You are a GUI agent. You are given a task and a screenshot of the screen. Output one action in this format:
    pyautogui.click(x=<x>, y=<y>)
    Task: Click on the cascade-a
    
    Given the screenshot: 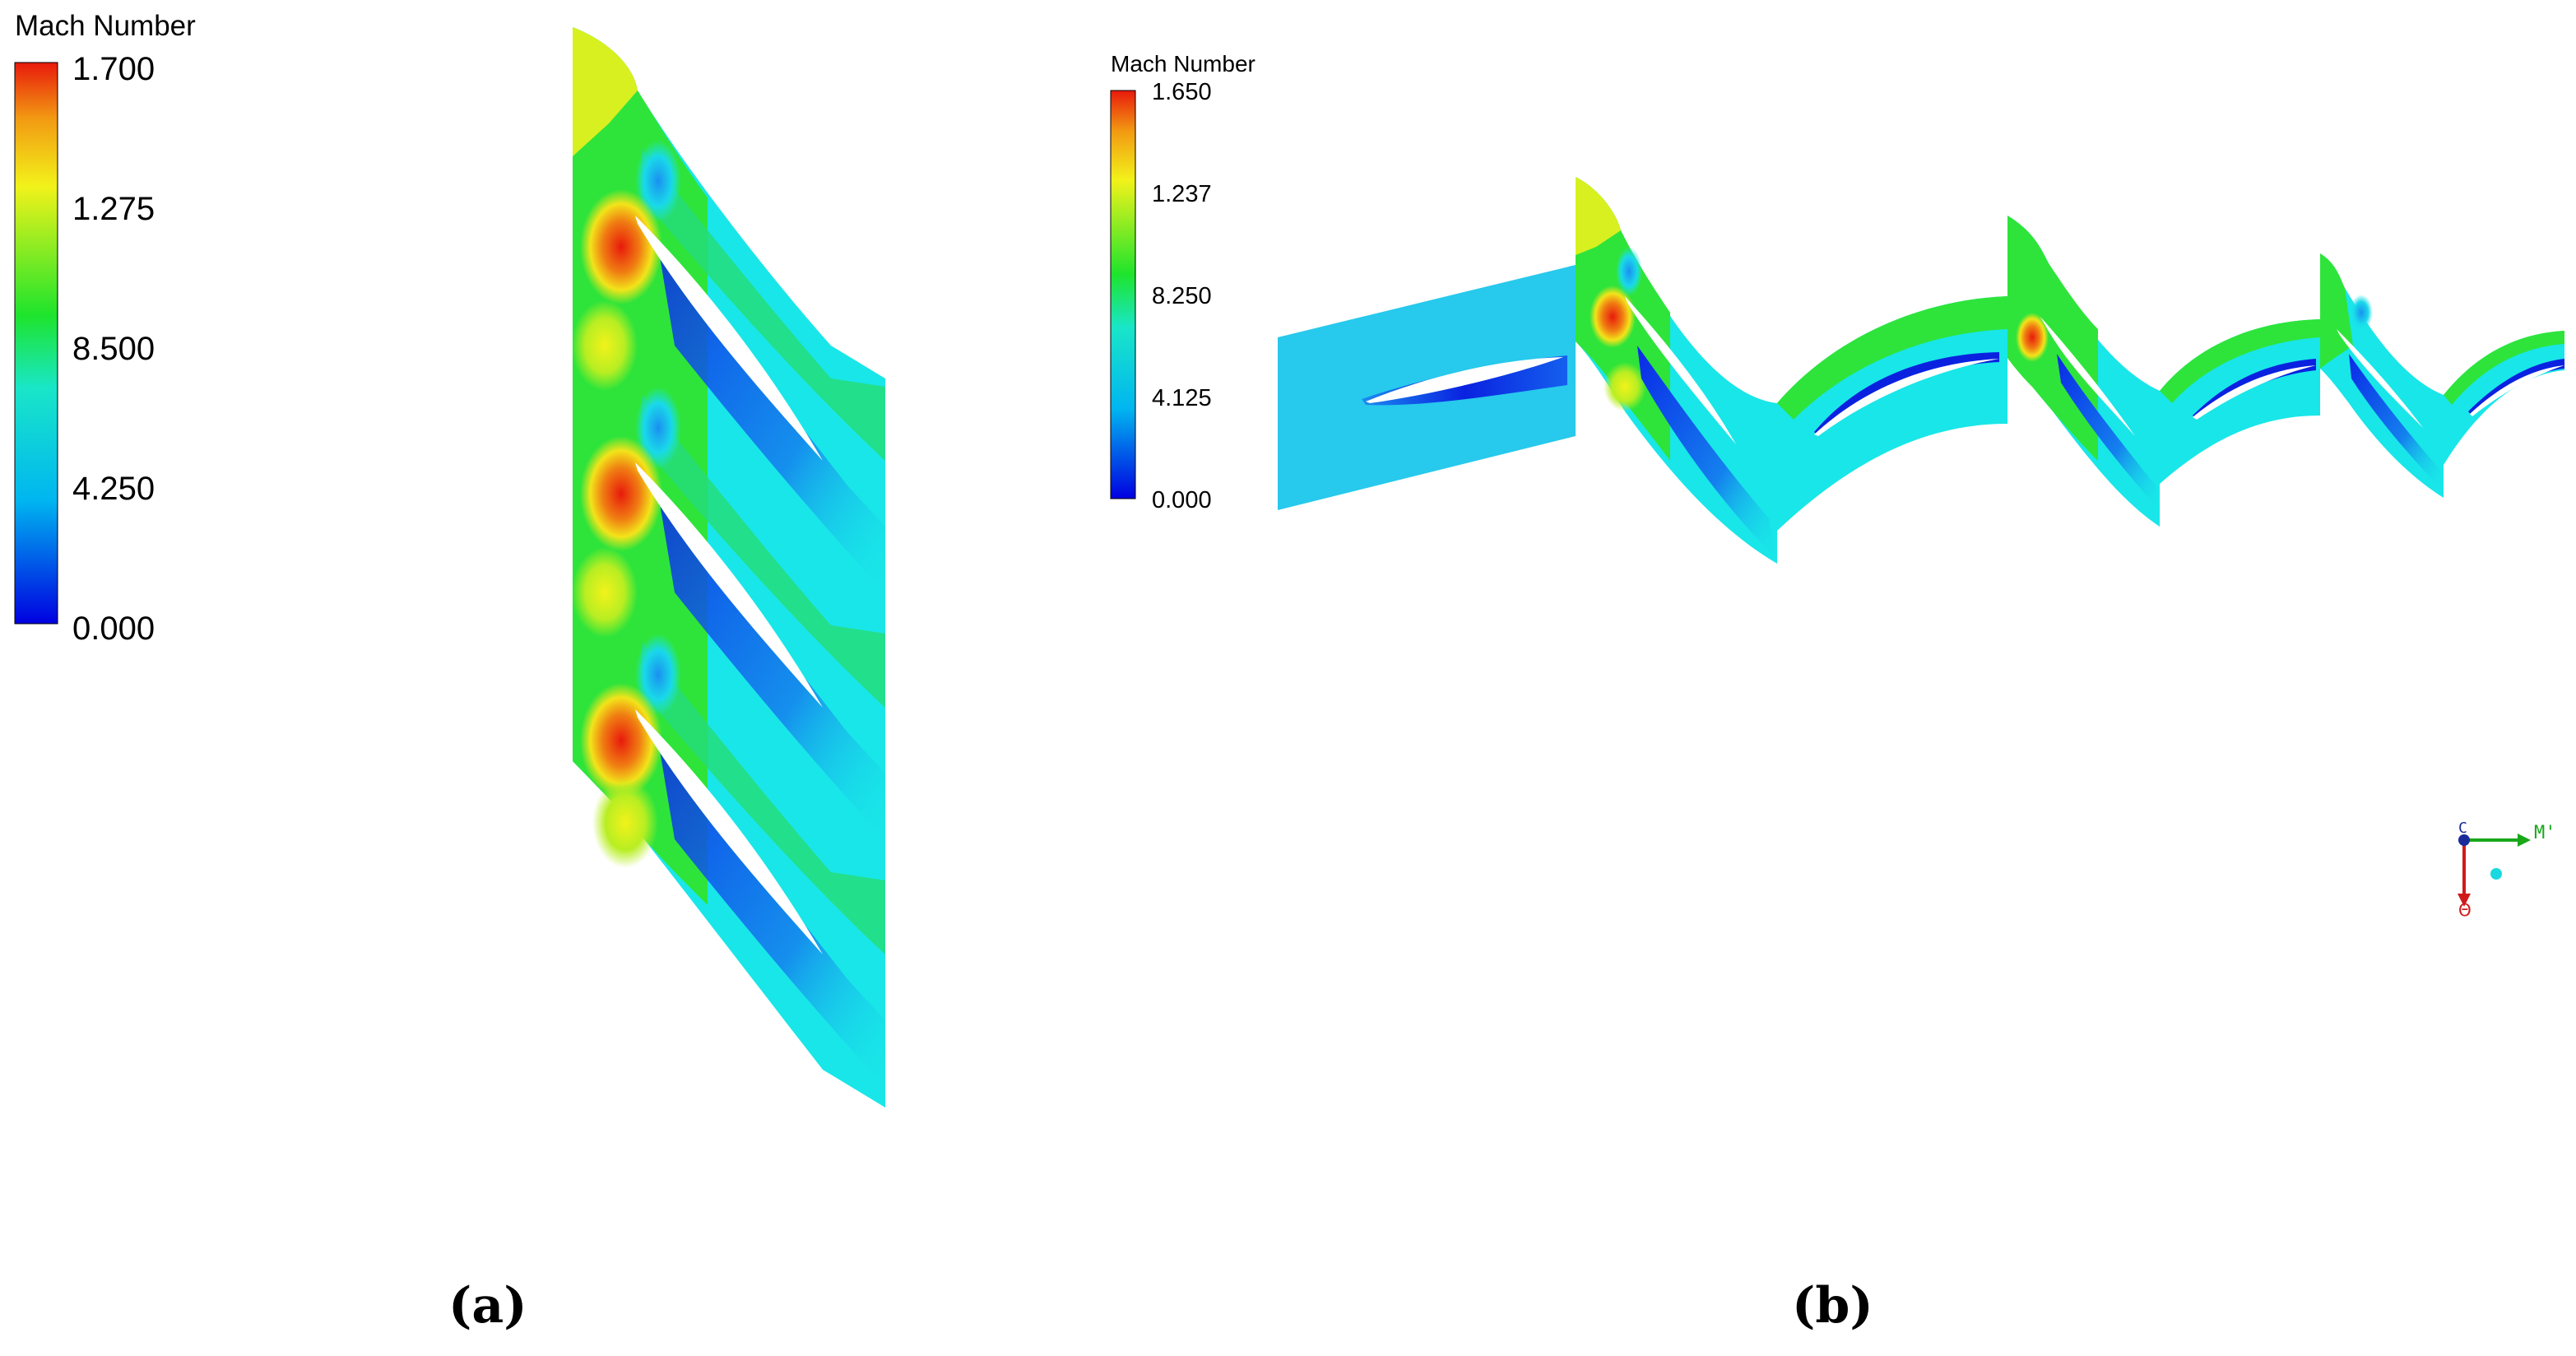 What is the action you would take?
    pyautogui.click(x=728, y=567)
    